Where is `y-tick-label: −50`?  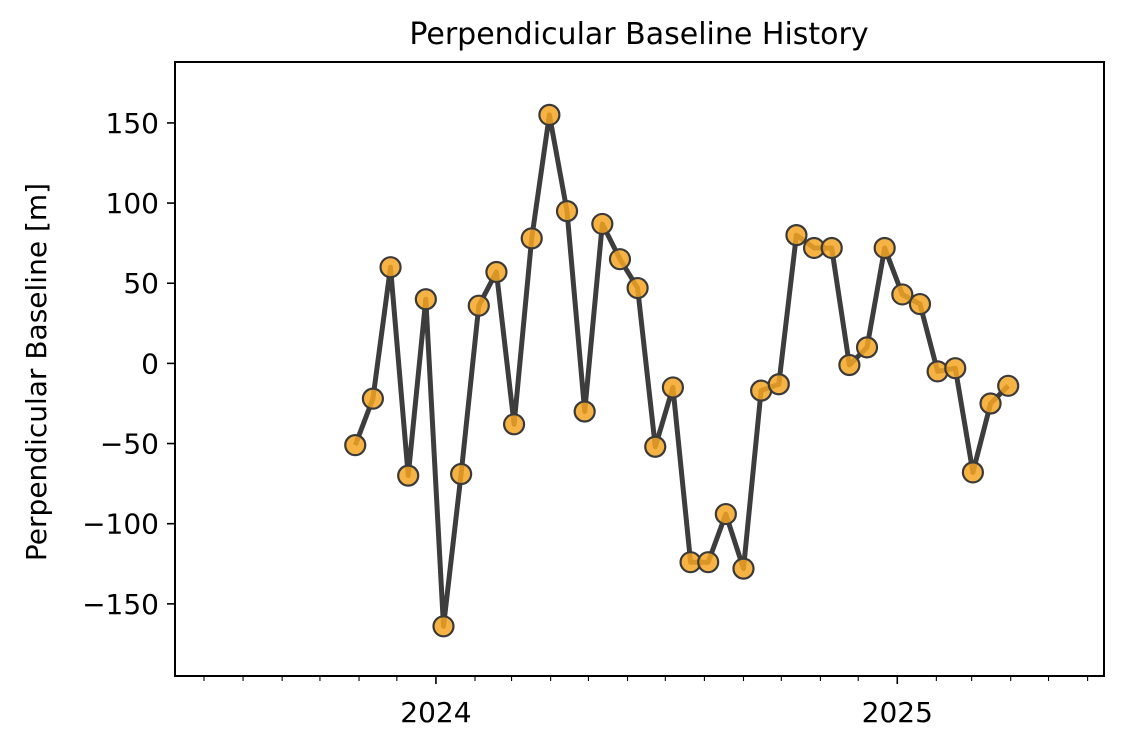
y-tick-label: −50 is located at coordinates (129, 444).